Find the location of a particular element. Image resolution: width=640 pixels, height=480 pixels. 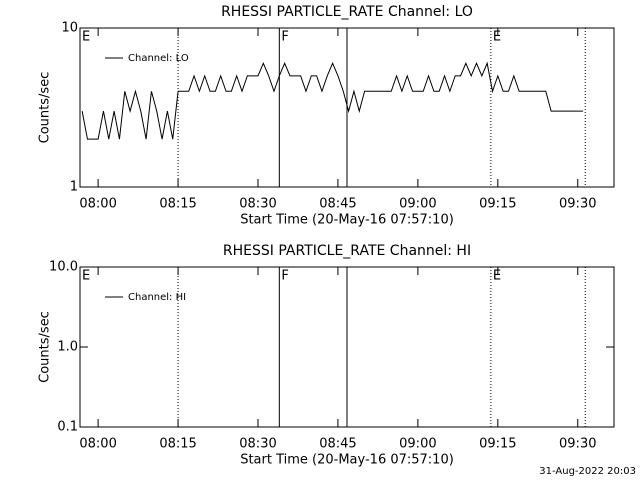

legend-label: Channel: HI is located at coordinates (157, 297).